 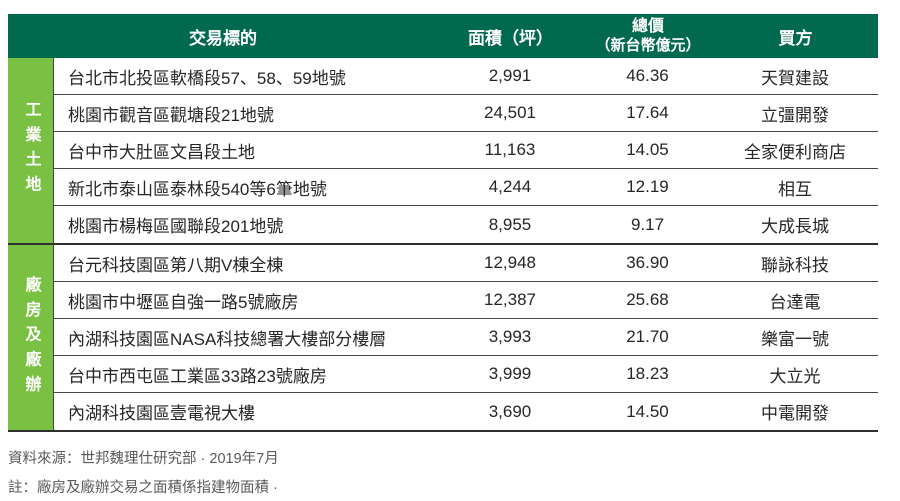 What do you see at coordinates (143, 488) in the screenshot?
I see `measurement-note: 註：廠房及廠辦交易之面積係指建物面積 ·` at bounding box center [143, 488].